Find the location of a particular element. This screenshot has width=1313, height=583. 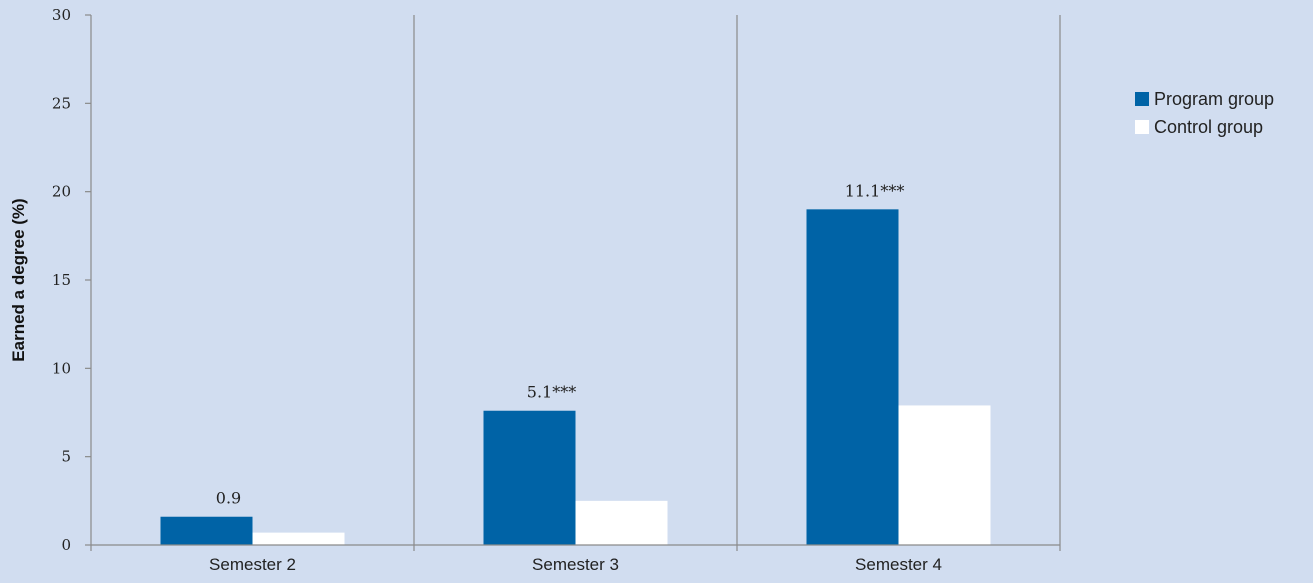

x-category-label: Semester 4 is located at coordinates (898, 564).